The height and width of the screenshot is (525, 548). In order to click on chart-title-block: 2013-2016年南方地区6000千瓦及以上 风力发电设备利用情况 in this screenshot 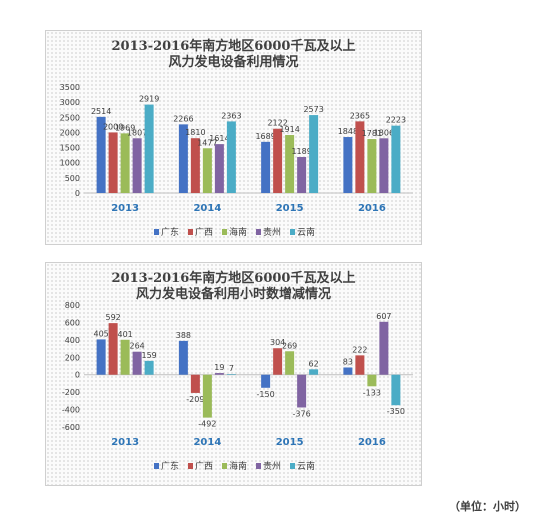, I will do `click(233, 55)`.